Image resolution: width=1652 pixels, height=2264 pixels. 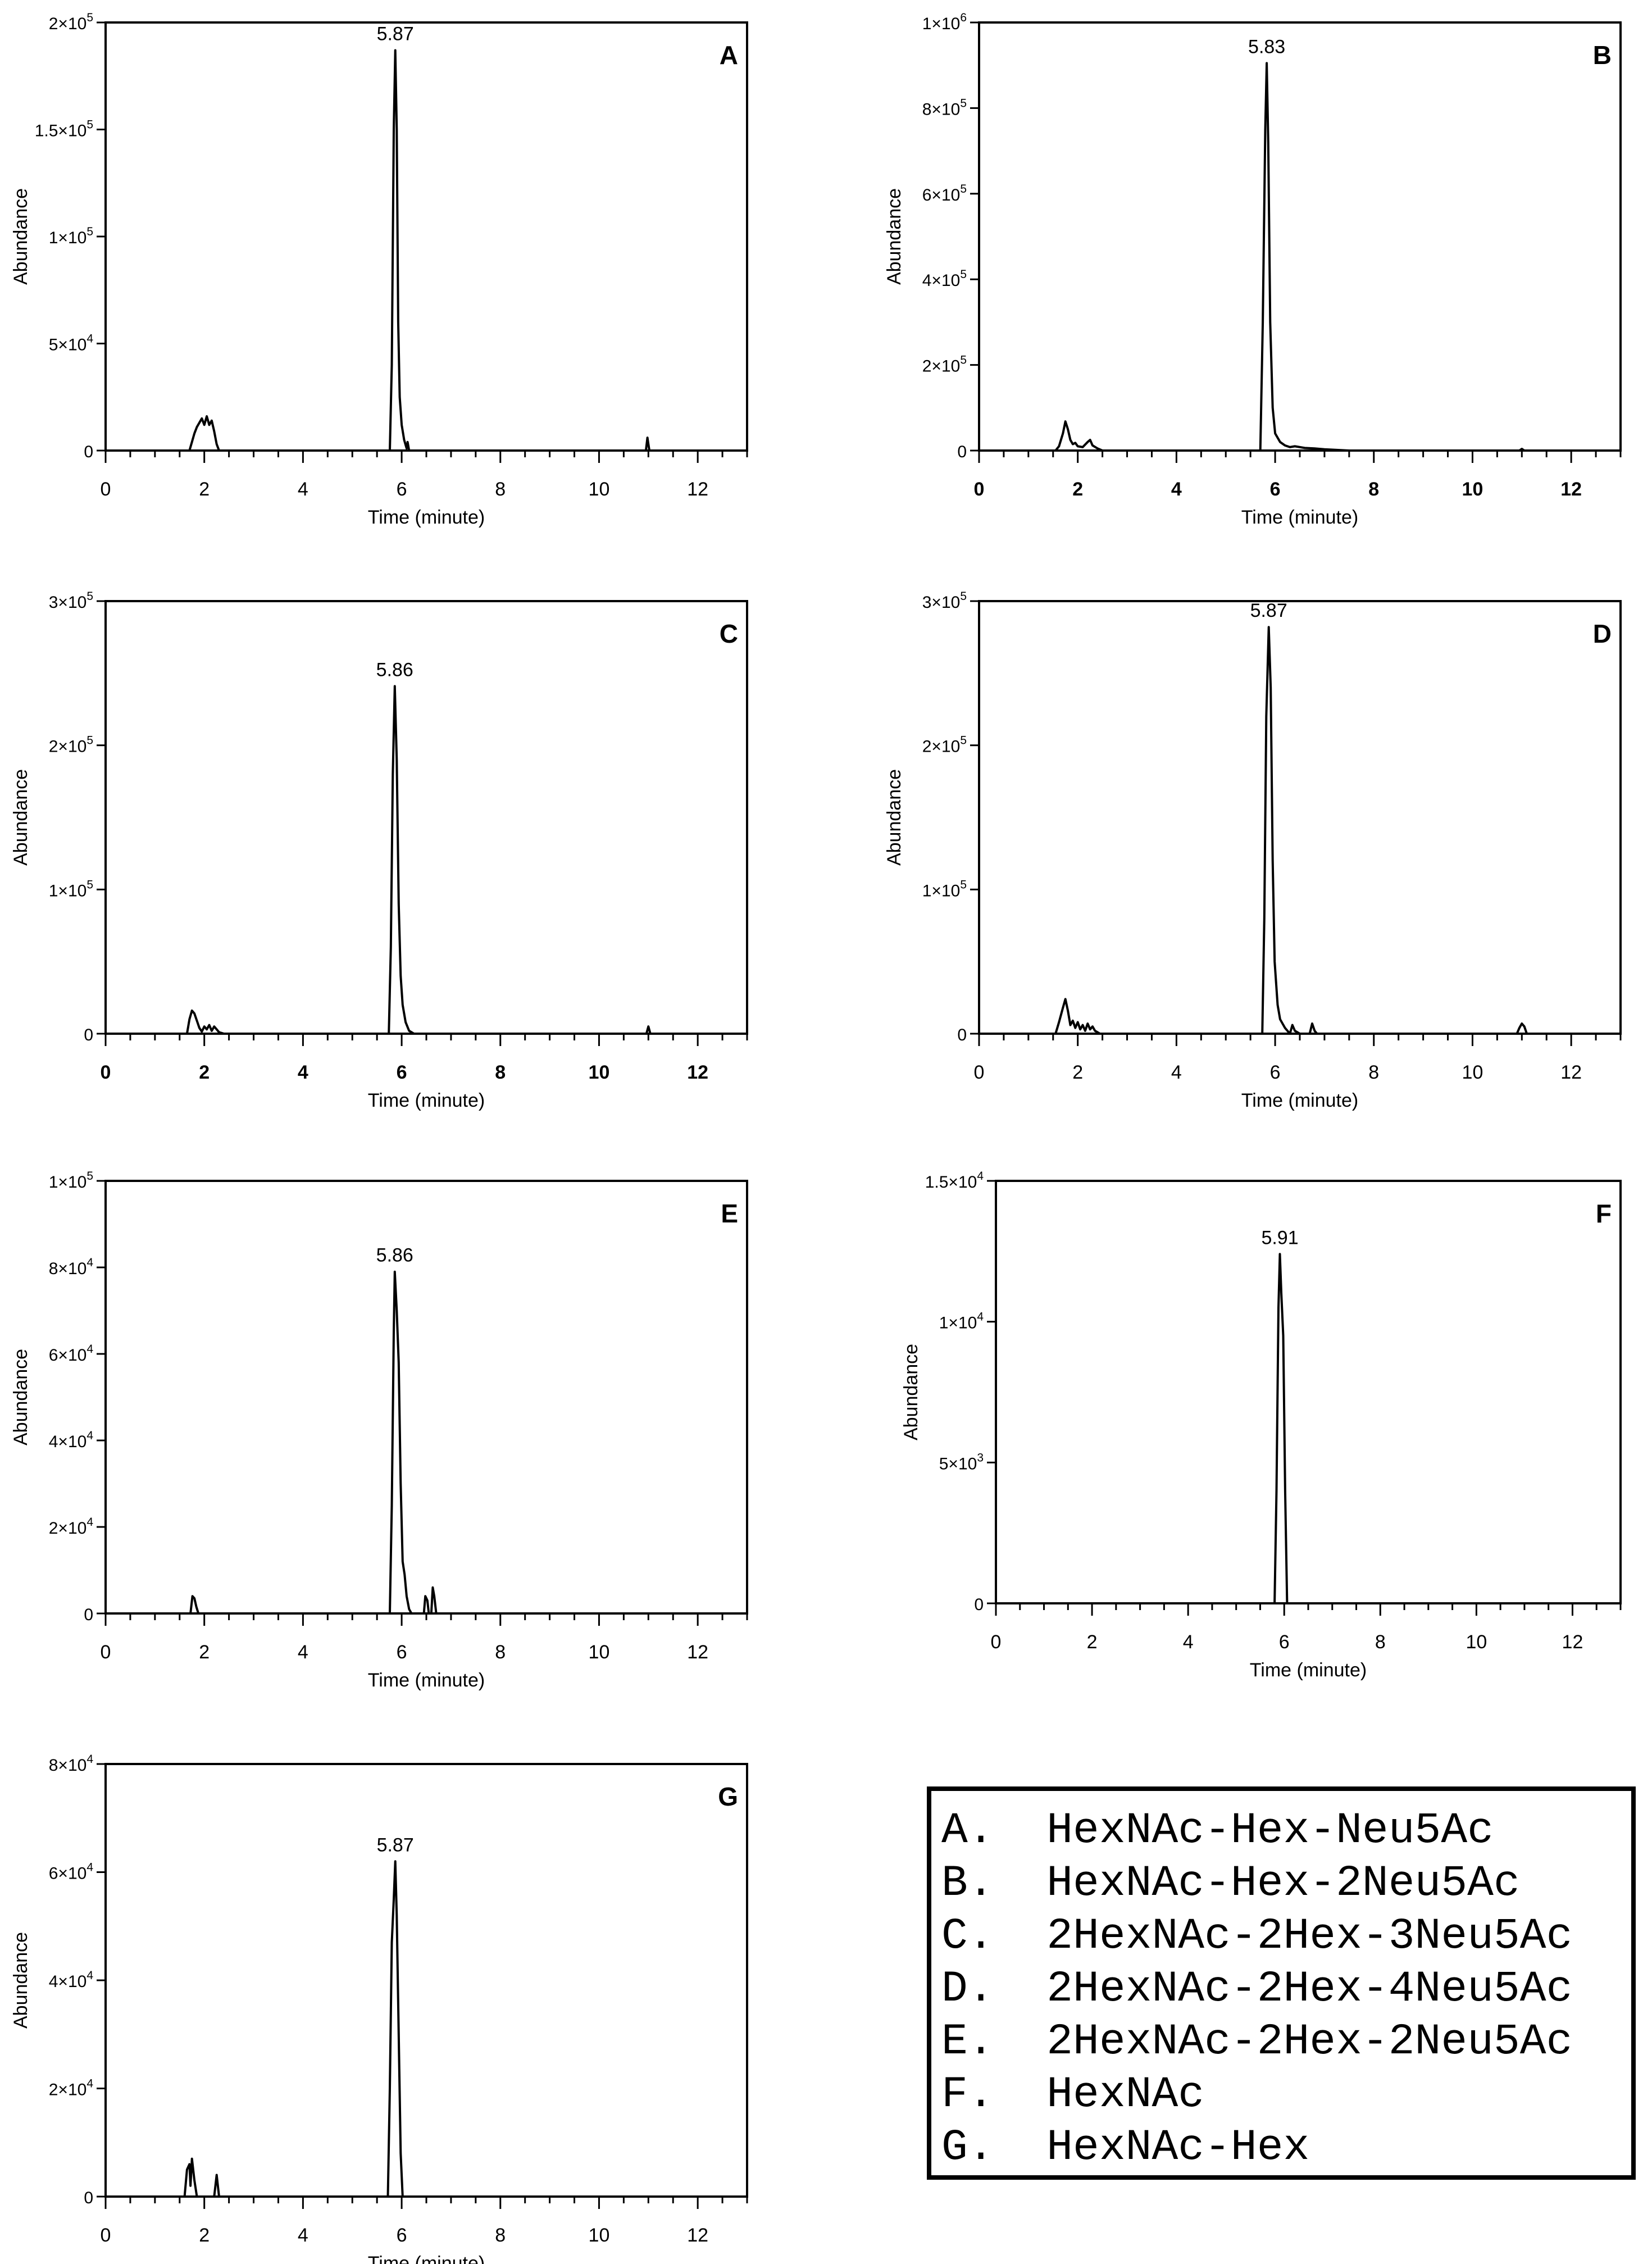 What do you see at coordinates (426, 860) in the screenshot?
I see `chromatogram-trace-c` at bounding box center [426, 860].